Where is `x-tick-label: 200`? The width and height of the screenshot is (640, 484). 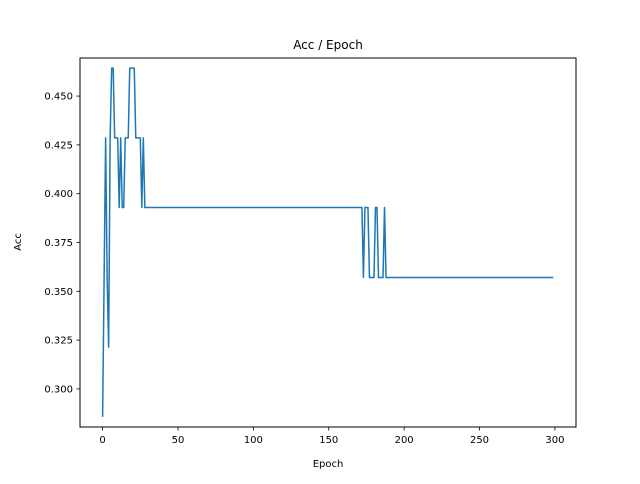
x-tick-label: 200 is located at coordinates (404, 440).